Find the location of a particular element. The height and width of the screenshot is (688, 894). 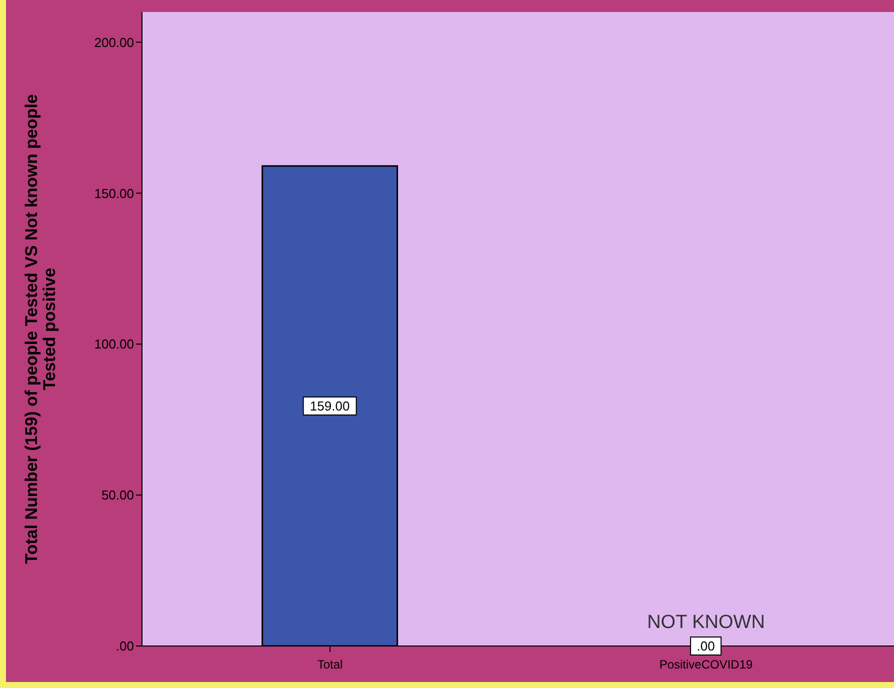

x-tick-label: Total is located at coordinates (330, 665).